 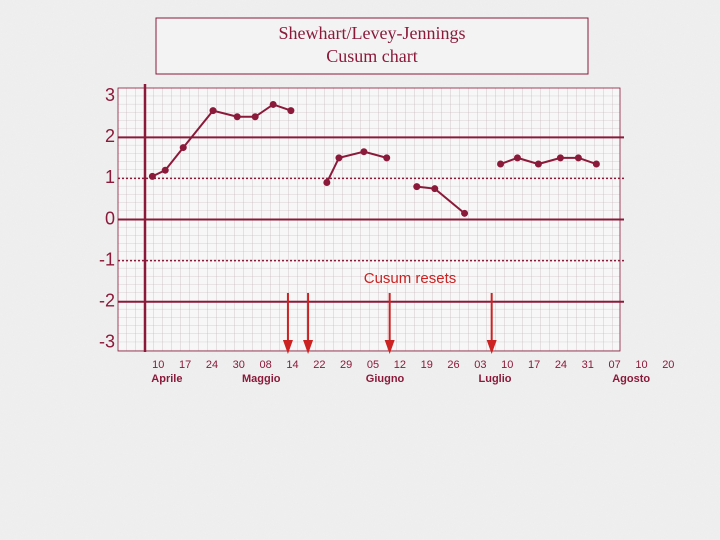 What do you see at coordinates (319, 365) in the screenshot?
I see `x-tick-label: 22` at bounding box center [319, 365].